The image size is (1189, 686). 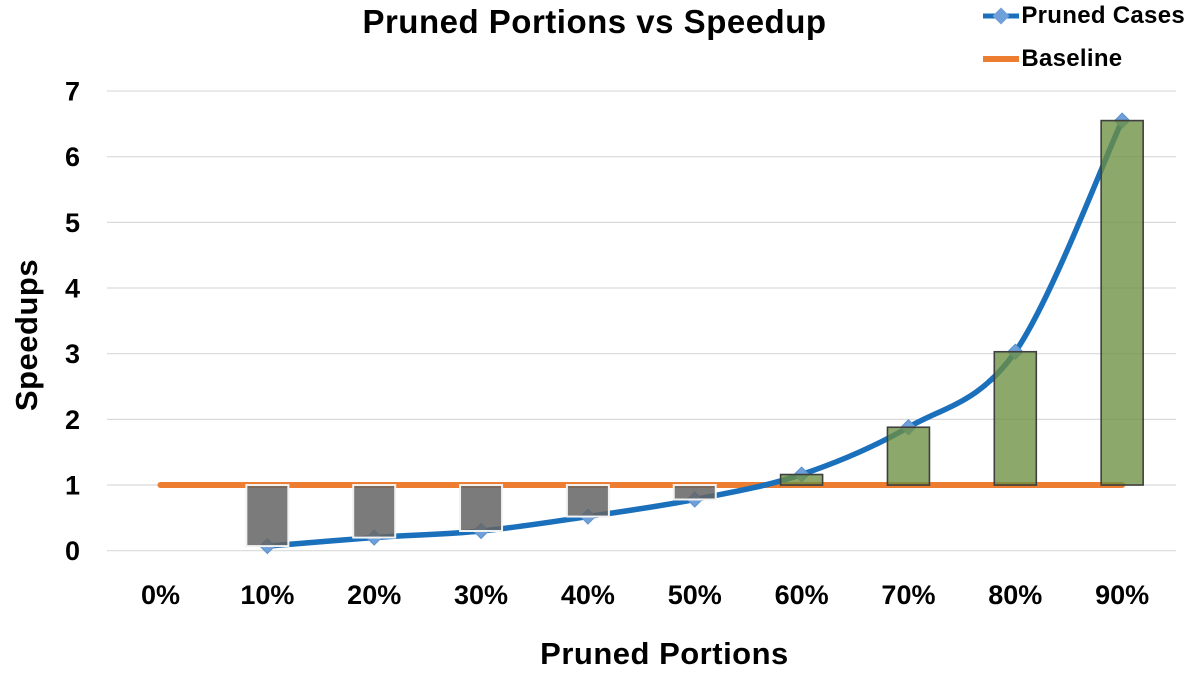 What do you see at coordinates (374, 595) in the screenshot?
I see `x-tick-label: 20%` at bounding box center [374, 595].